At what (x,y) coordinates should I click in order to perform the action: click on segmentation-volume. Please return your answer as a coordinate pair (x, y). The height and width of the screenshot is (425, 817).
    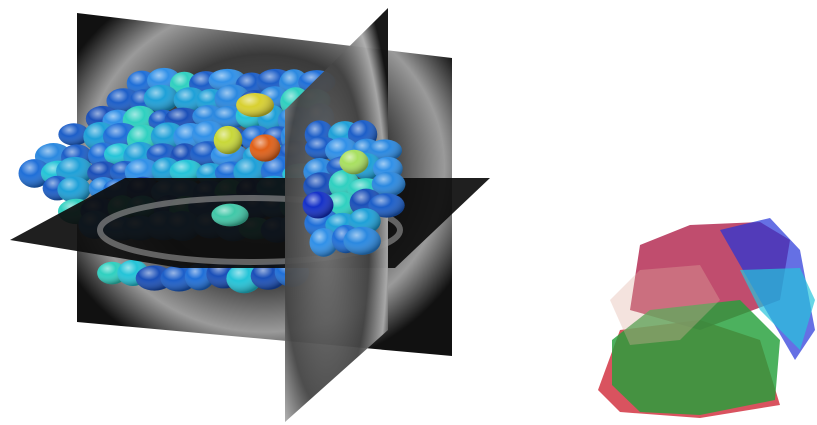
    Looking at the image, I should click on (706, 318).